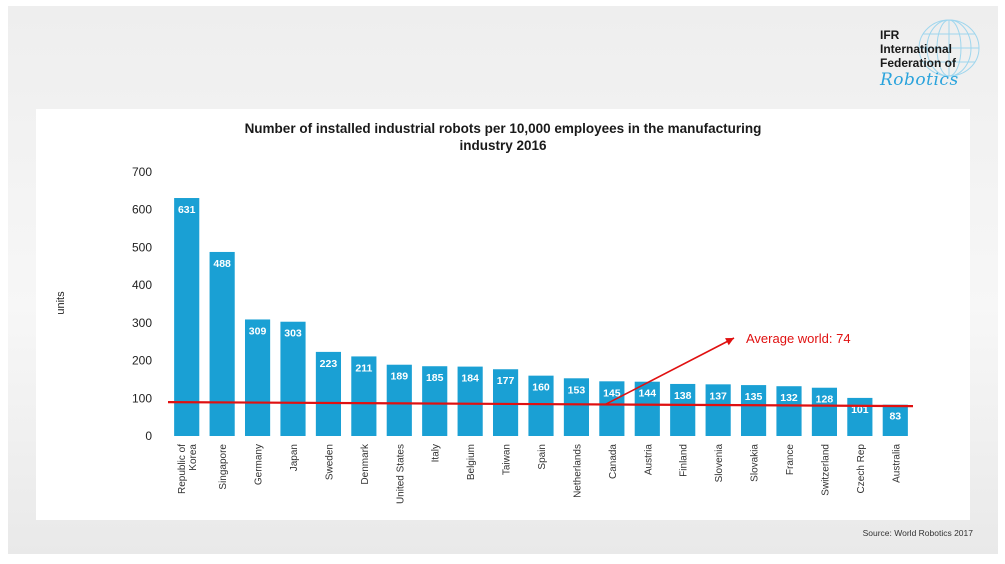 The image size is (1005, 564). I want to click on bar-value-label: 132, so click(789, 398).